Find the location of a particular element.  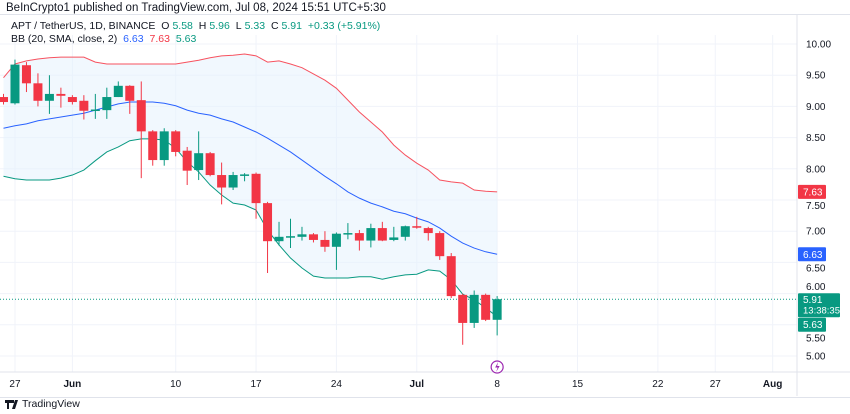

bb-lower-price-tag: 5.63 is located at coordinates (813, 325).